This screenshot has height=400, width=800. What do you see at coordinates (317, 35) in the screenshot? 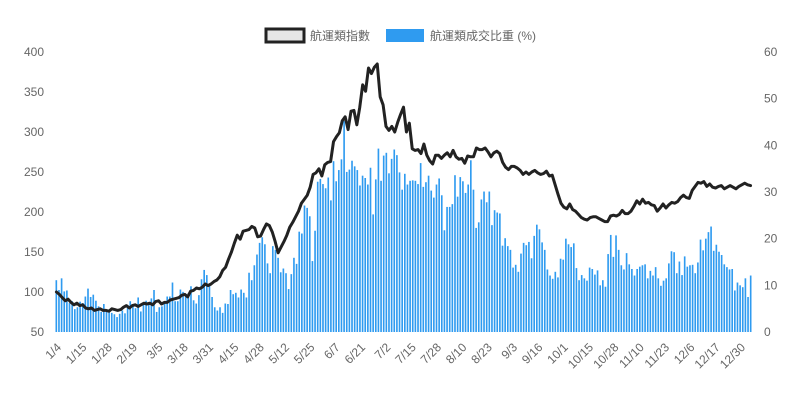
I see `legend-item-index-line: 航運類指數` at bounding box center [317, 35].